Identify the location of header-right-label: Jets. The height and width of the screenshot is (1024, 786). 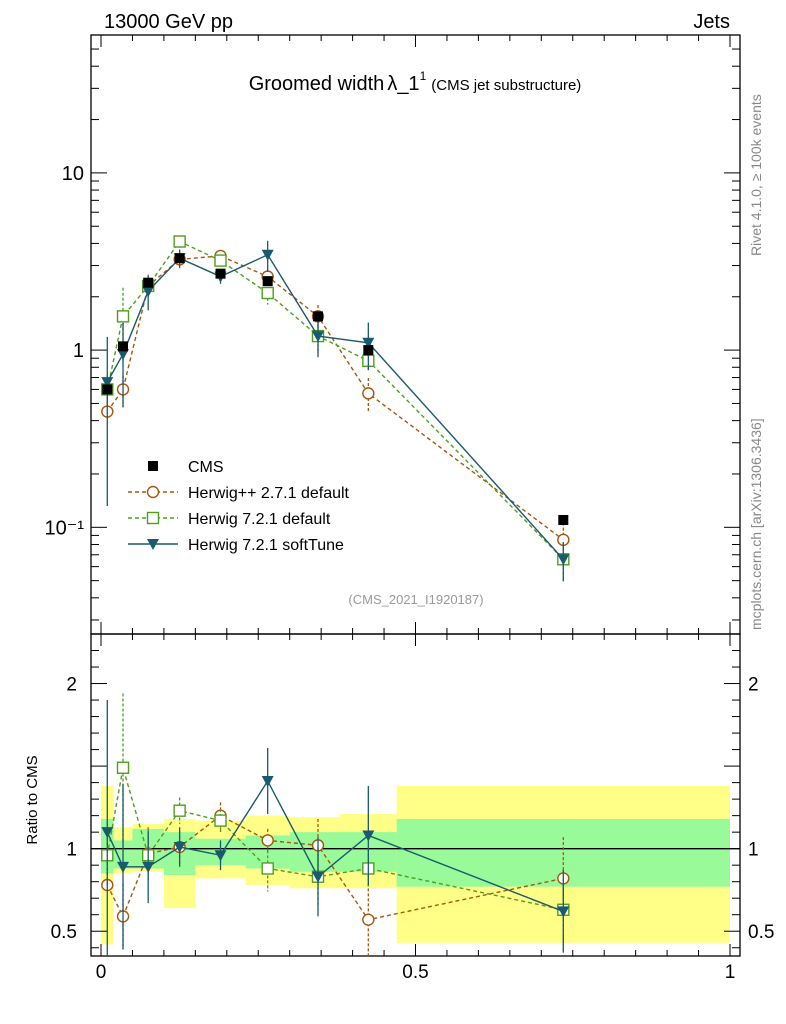
(711, 22).